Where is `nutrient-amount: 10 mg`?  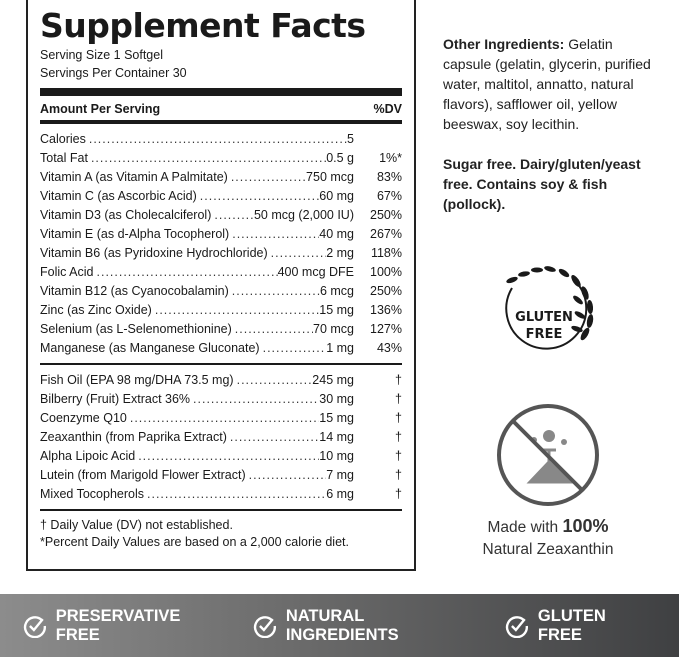
nutrient-amount: 10 mg is located at coordinates (336, 456).